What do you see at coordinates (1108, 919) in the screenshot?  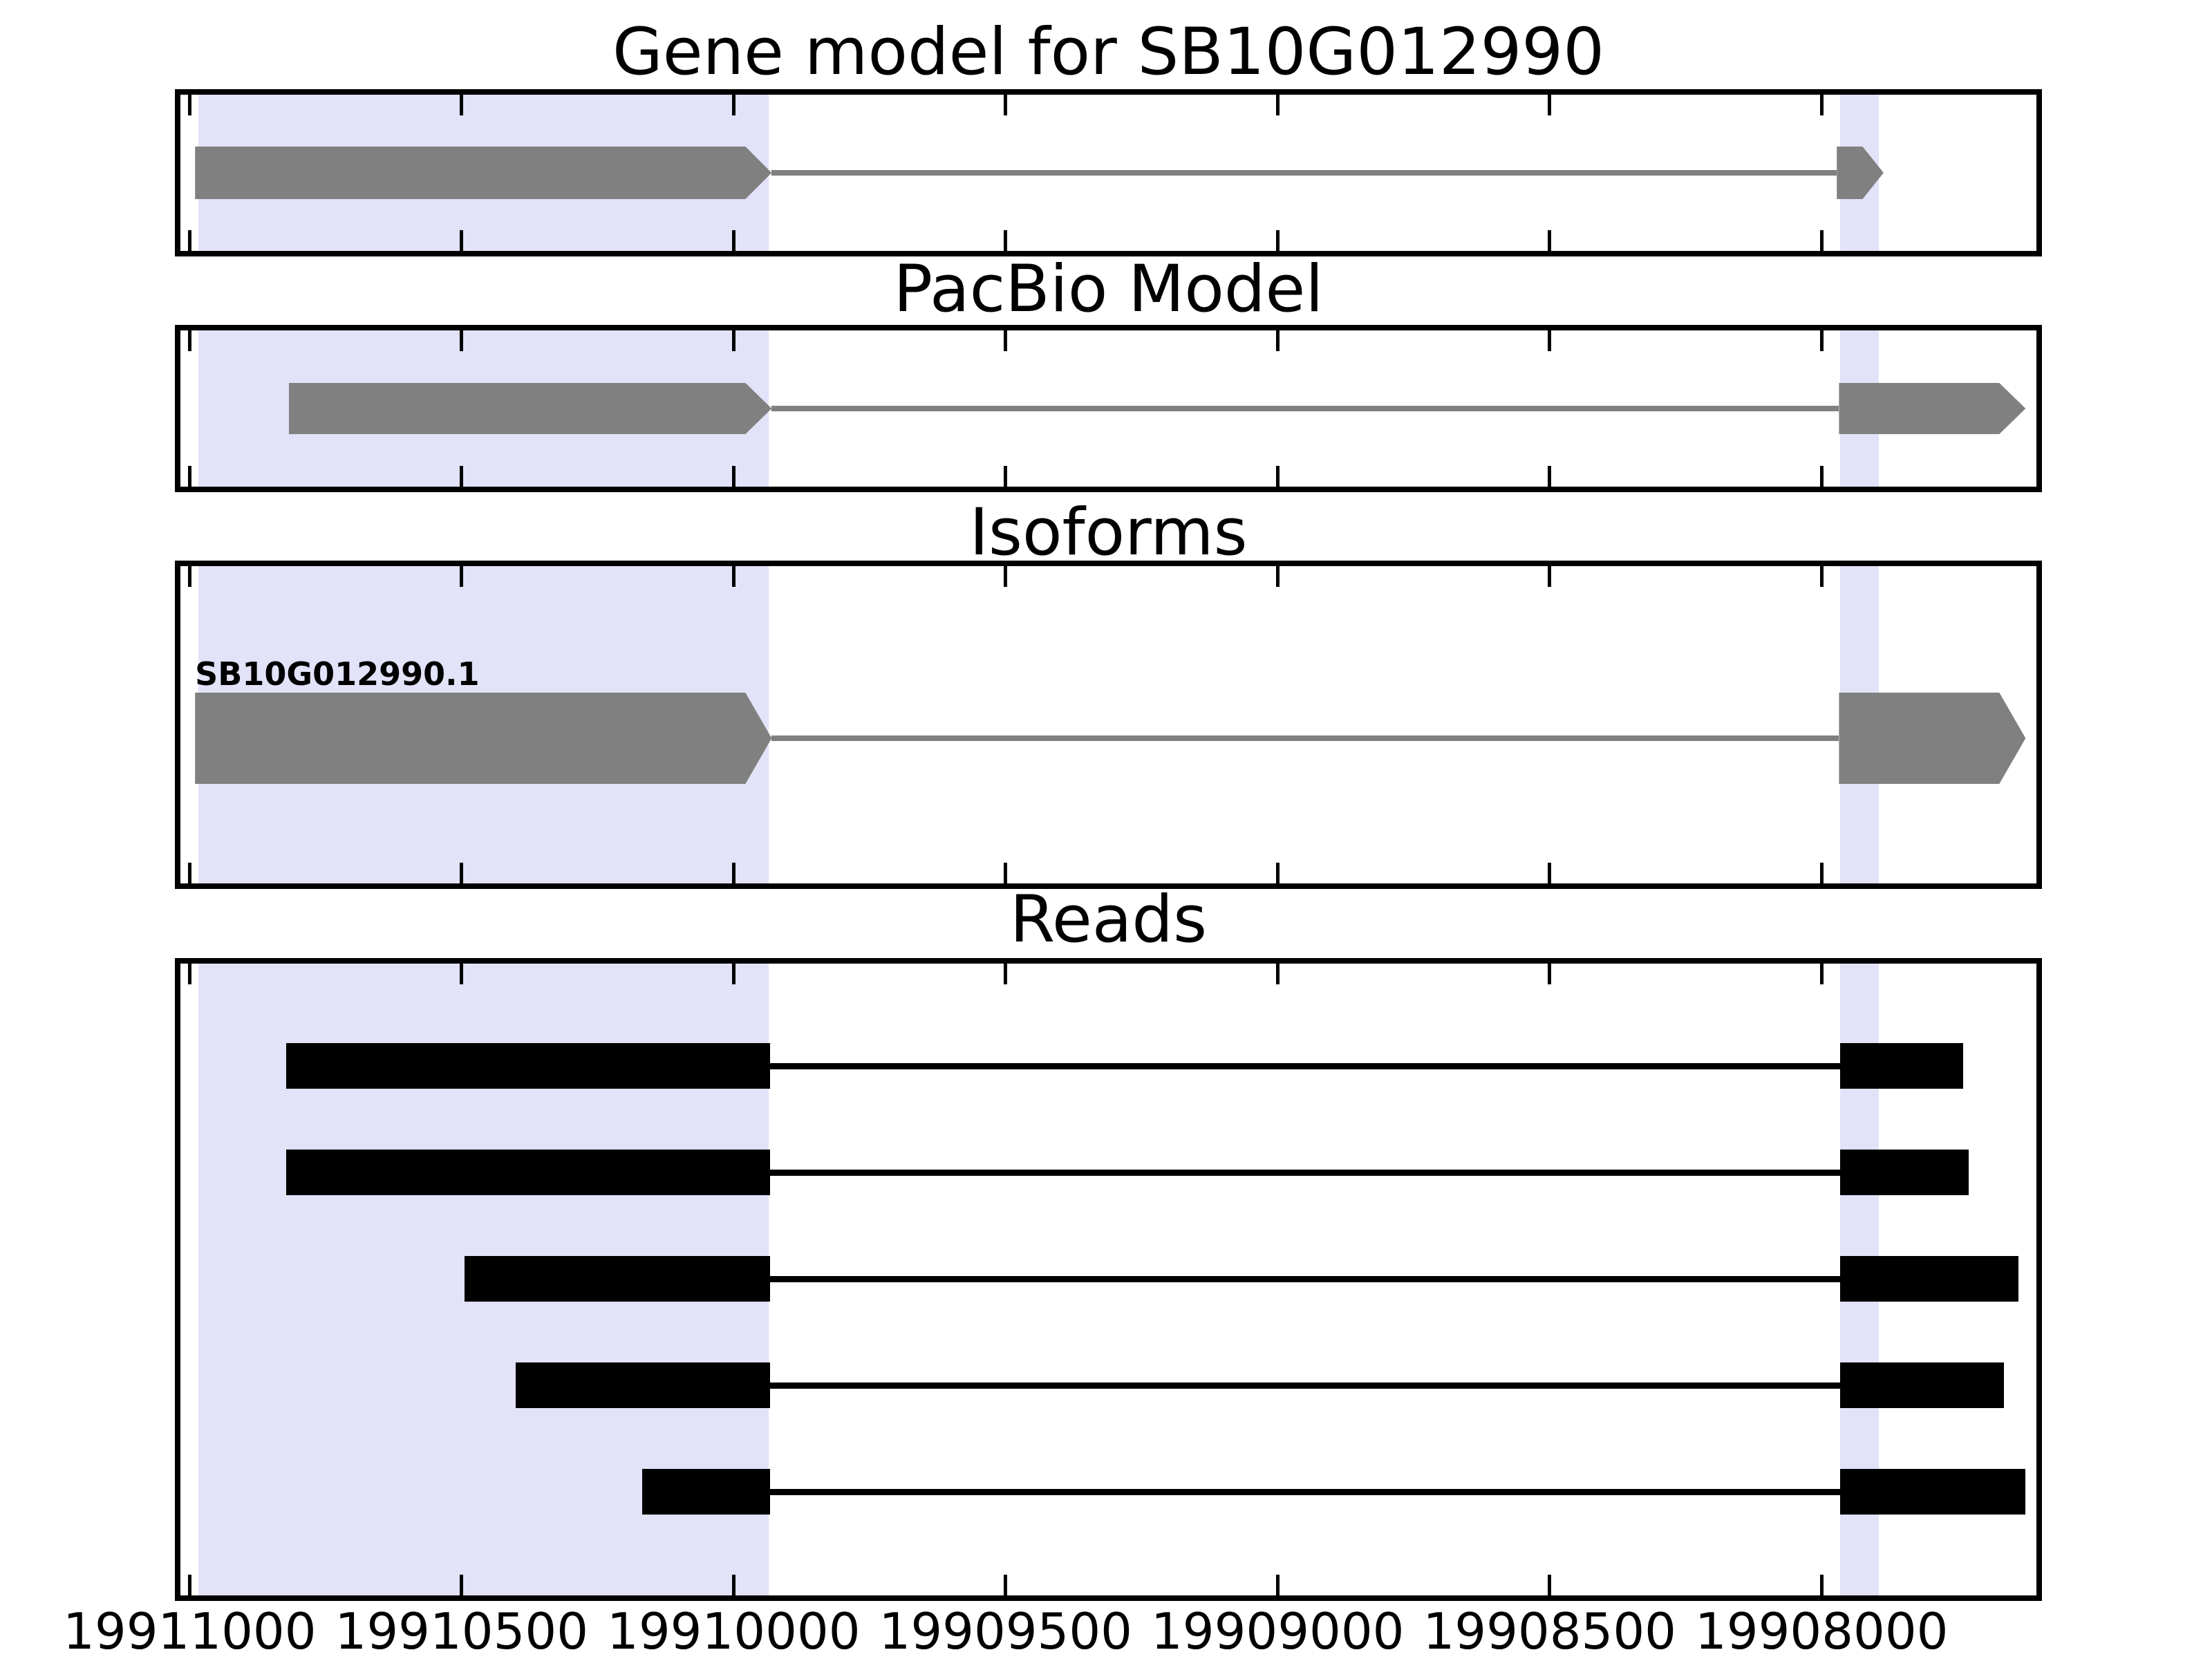 I see `panel-title-reads: Reads` at bounding box center [1108, 919].